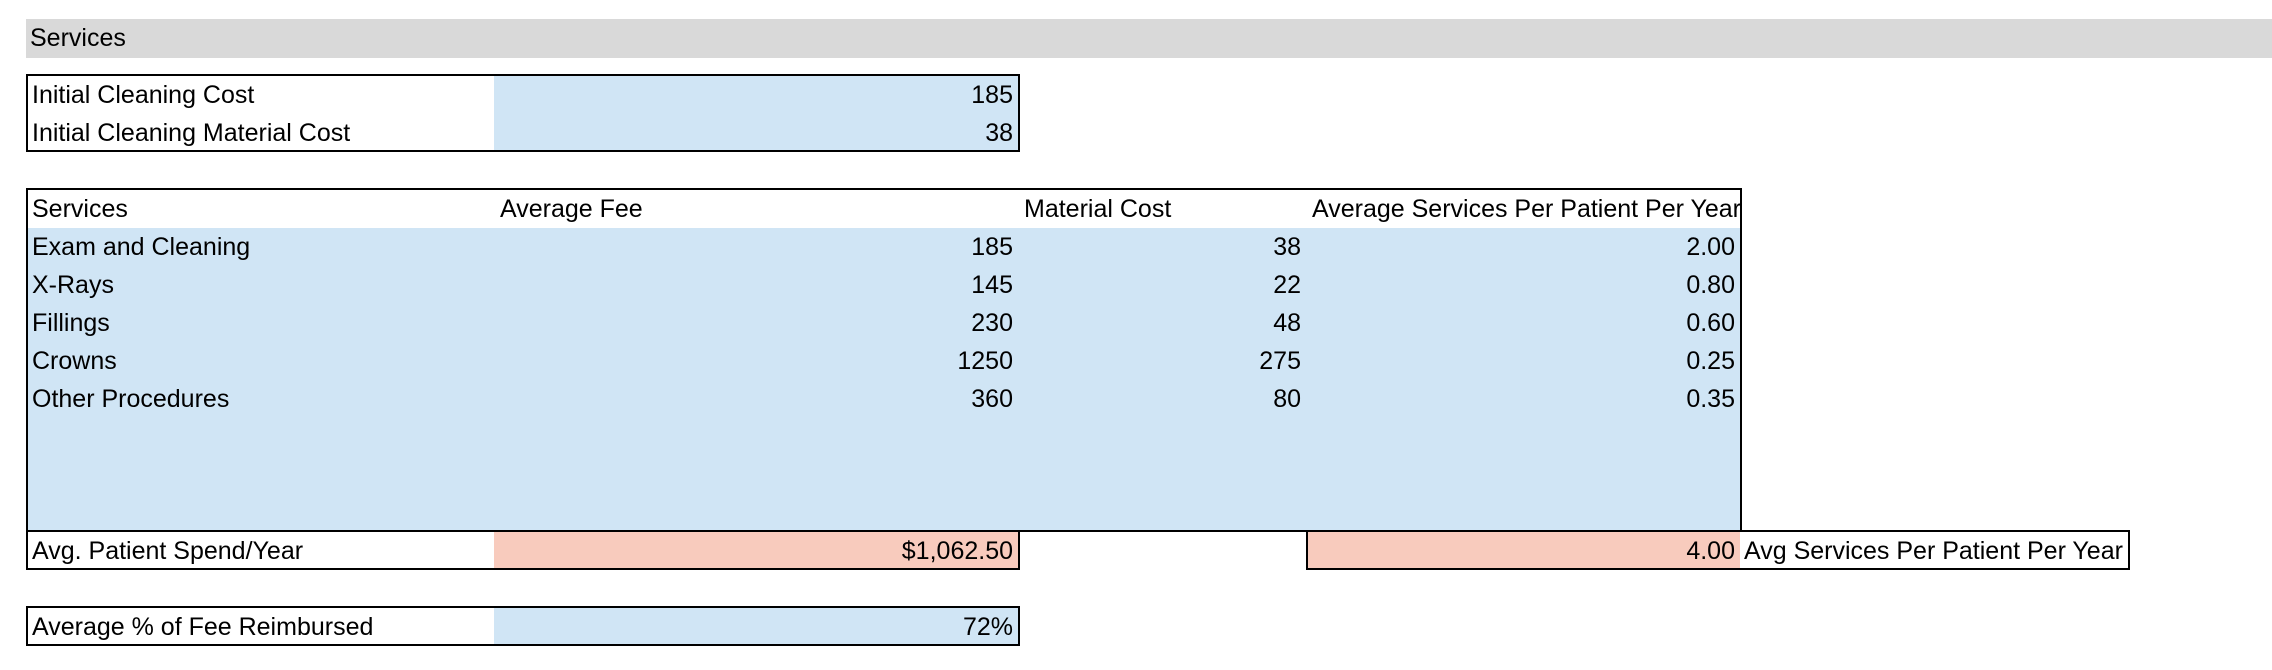 This screenshot has width=2272, height=670. Describe the element at coordinates (1524, 551) in the screenshot. I see `avg-services-value: 4.00` at that location.